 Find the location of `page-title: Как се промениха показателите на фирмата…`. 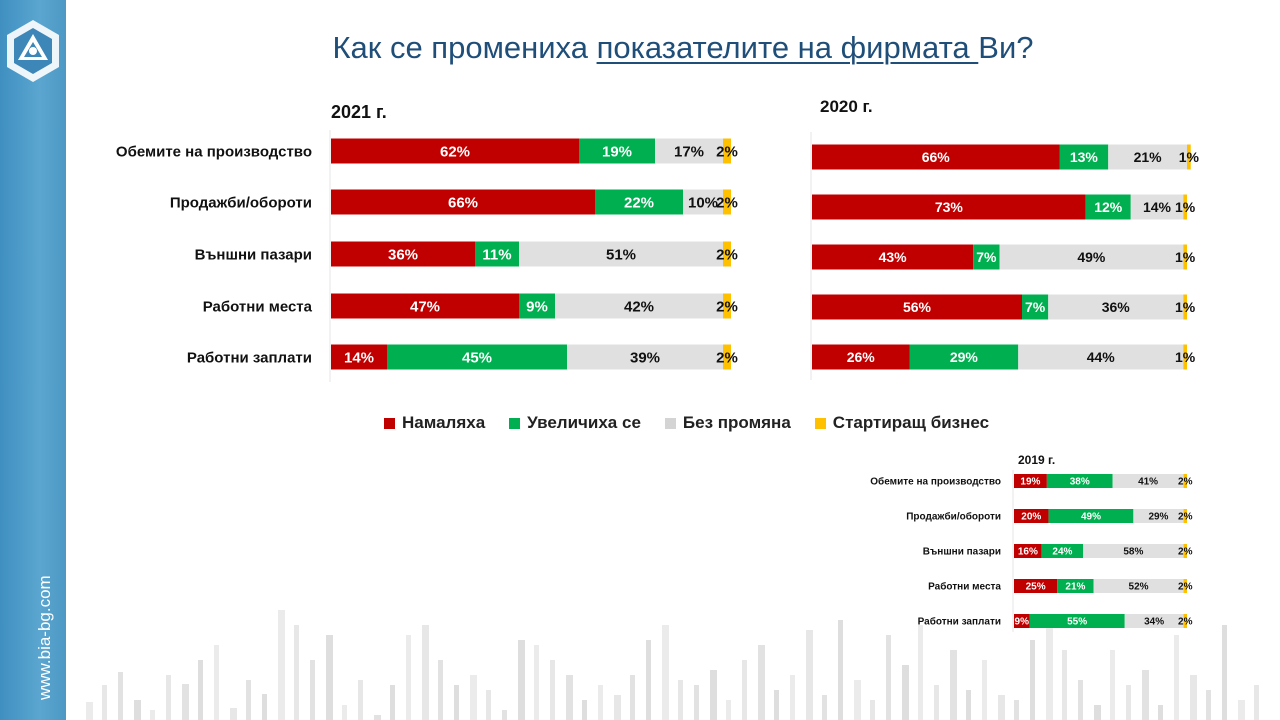

page-title: Как се промениха показателите на фирмата… is located at coordinates (683, 47).